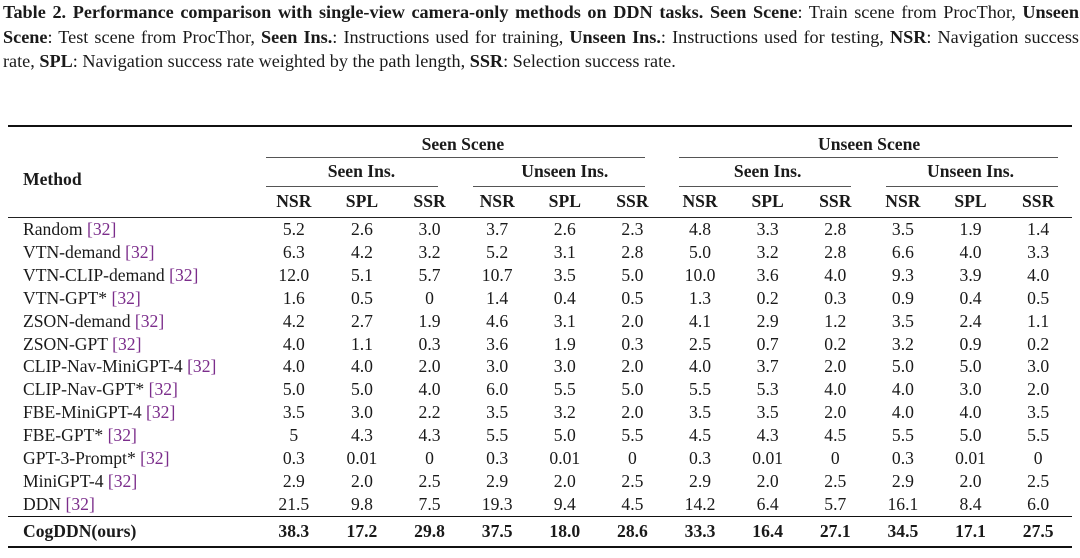  Describe the element at coordinates (835, 531) in the screenshot. I see `value-cell: 27.1` at that location.